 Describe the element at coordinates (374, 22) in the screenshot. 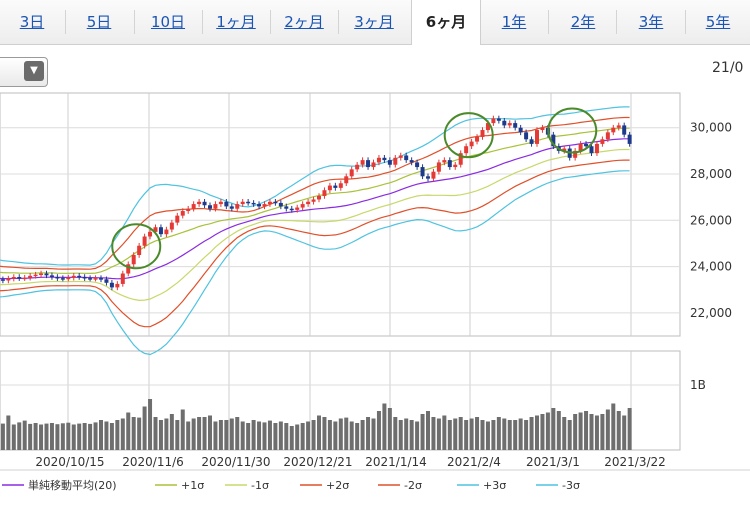

I see `tab-period-5: 3ヶ月` at that location.